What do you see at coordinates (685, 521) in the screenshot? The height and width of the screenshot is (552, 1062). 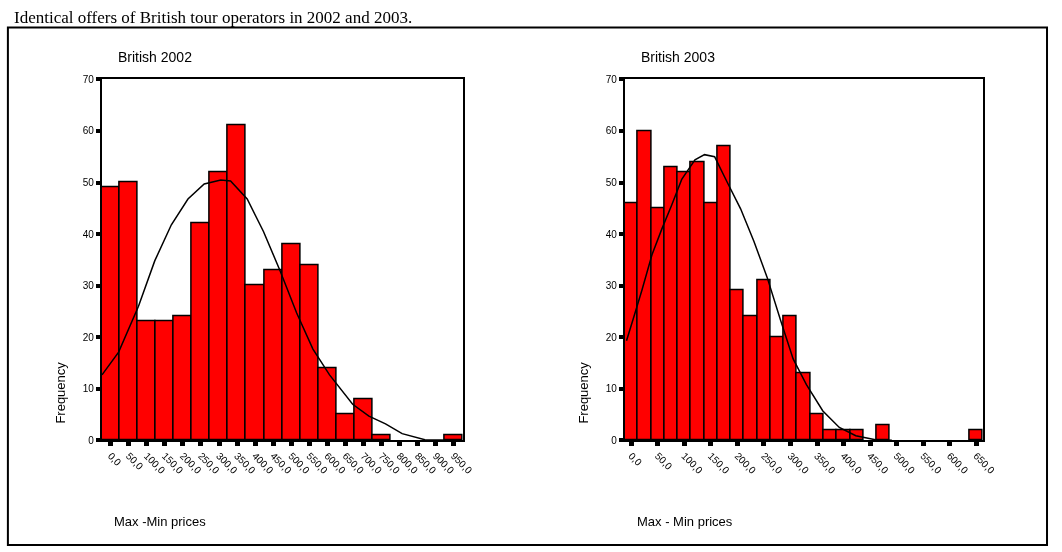 I see `x-axis-title: Max - Min prices` at bounding box center [685, 521].